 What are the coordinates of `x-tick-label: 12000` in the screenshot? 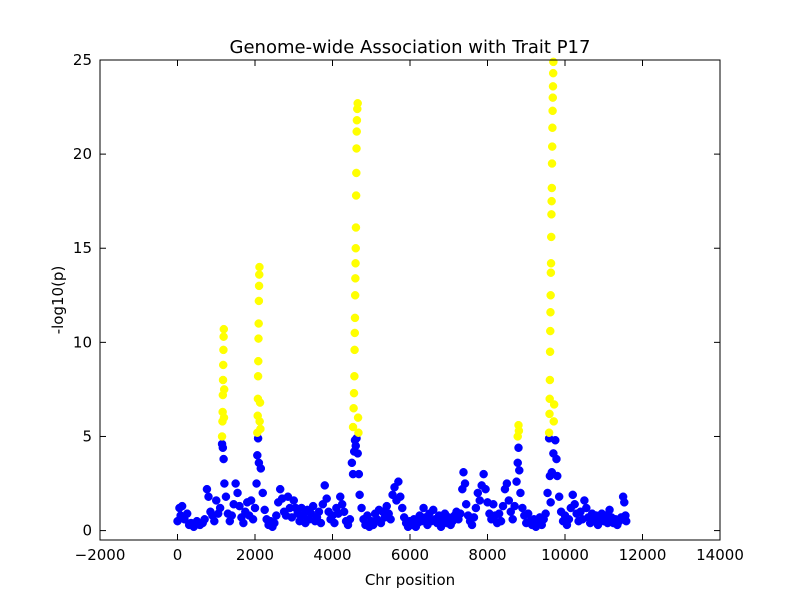 It's located at (643, 555).